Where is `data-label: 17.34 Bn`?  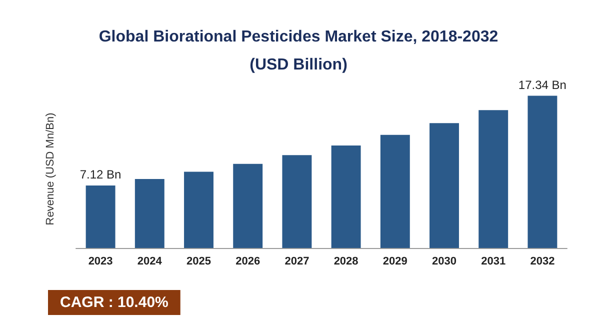
data-label: 17.34 Bn is located at coordinates (542, 85).